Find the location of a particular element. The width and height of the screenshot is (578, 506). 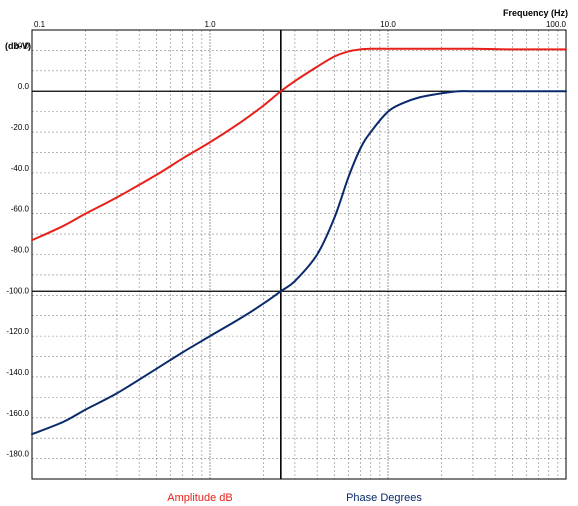

y-tick-label: -140.0 is located at coordinates (17, 372).